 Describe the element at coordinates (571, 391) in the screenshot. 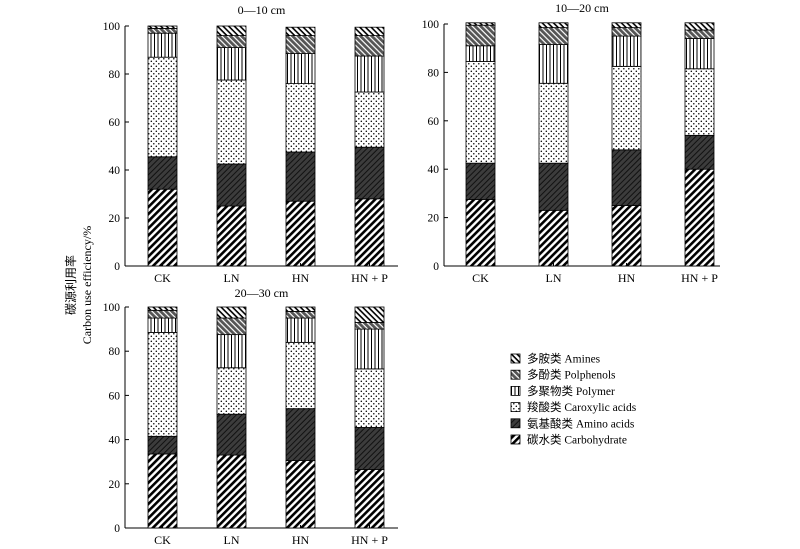

I see `legend-label: 多聚物类 Polymer` at that location.